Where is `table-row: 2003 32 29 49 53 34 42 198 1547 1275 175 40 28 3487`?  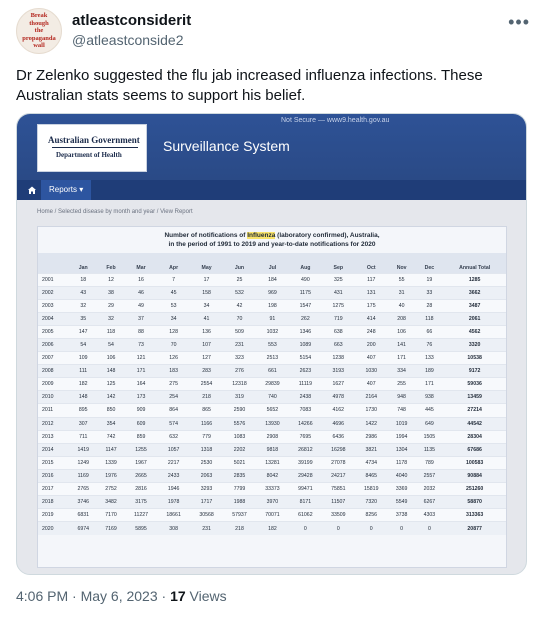 table-row: 2003 32 29 49 53 34 42 198 1547 1275 175 40 28 3487 is located at coordinates (272, 305).